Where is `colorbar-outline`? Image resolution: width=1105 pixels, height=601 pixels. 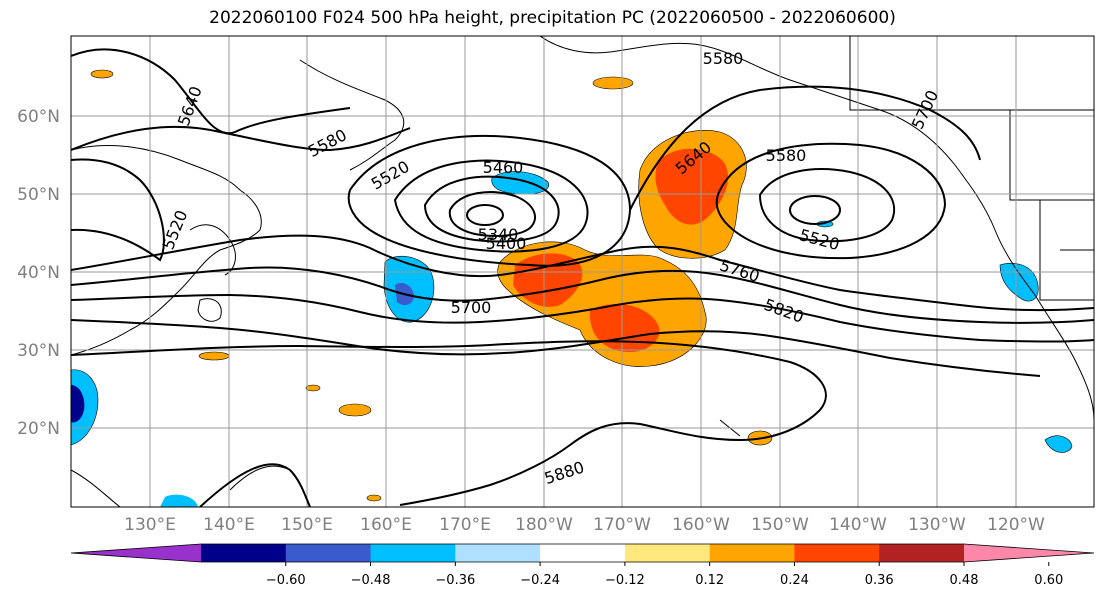 colorbar-outline is located at coordinates (582, 553).